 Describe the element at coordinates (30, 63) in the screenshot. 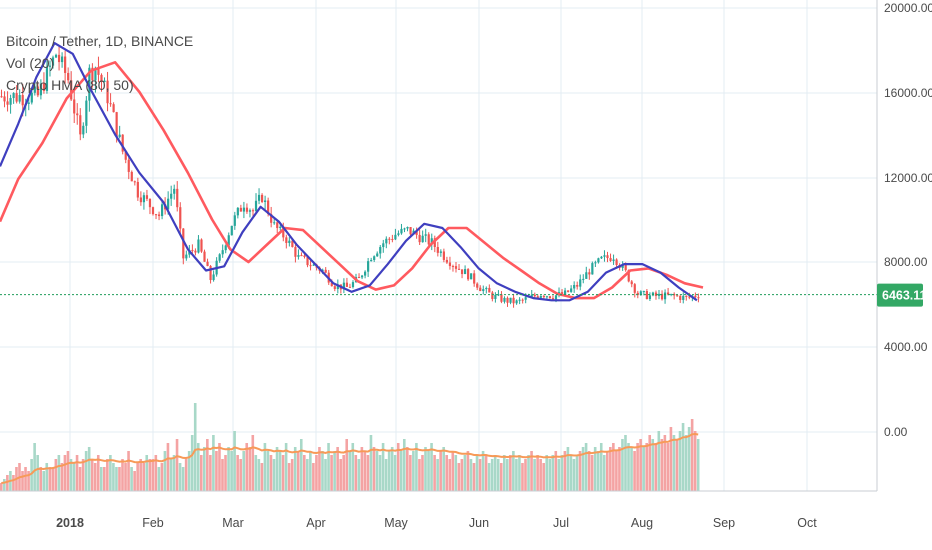

I see `volume-label: Vol (20)` at that location.